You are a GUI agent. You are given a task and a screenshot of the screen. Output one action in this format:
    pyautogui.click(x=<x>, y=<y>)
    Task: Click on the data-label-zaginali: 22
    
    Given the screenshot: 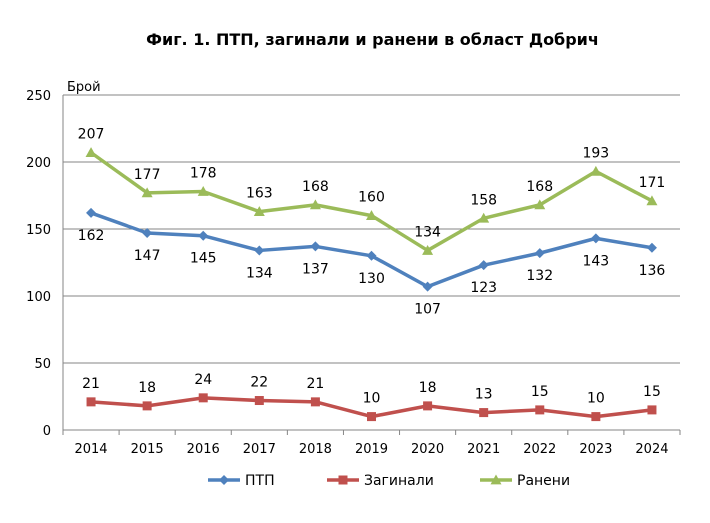 What is the action you would take?
    pyautogui.click(x=259, y=383)
    